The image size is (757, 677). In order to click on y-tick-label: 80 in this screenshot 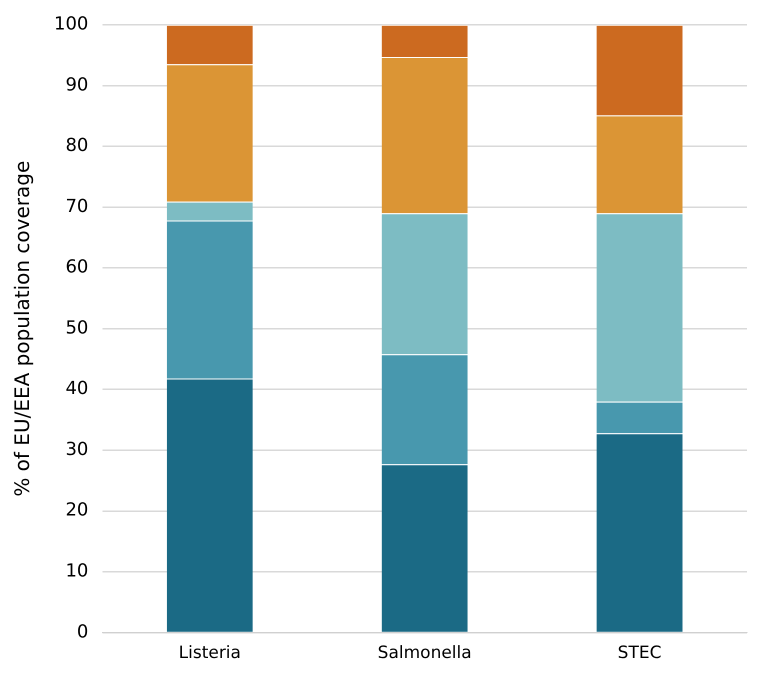, I will do `click(76, 145)`.